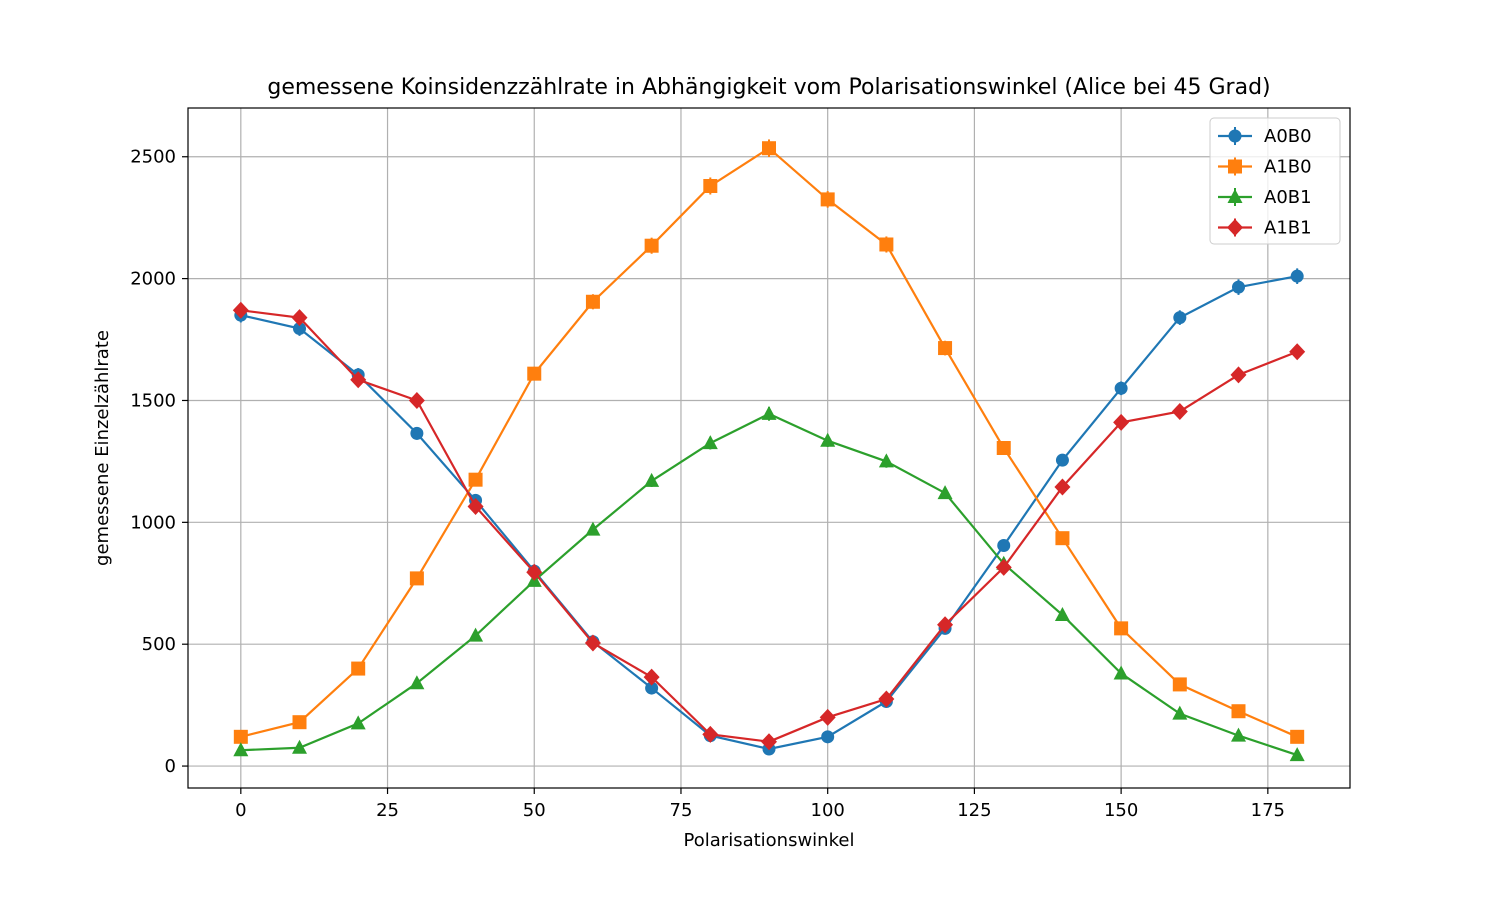 The width and height of the screenshot is (1500, 905). I want to click on x-tick-label: 50, so click(534, 810).